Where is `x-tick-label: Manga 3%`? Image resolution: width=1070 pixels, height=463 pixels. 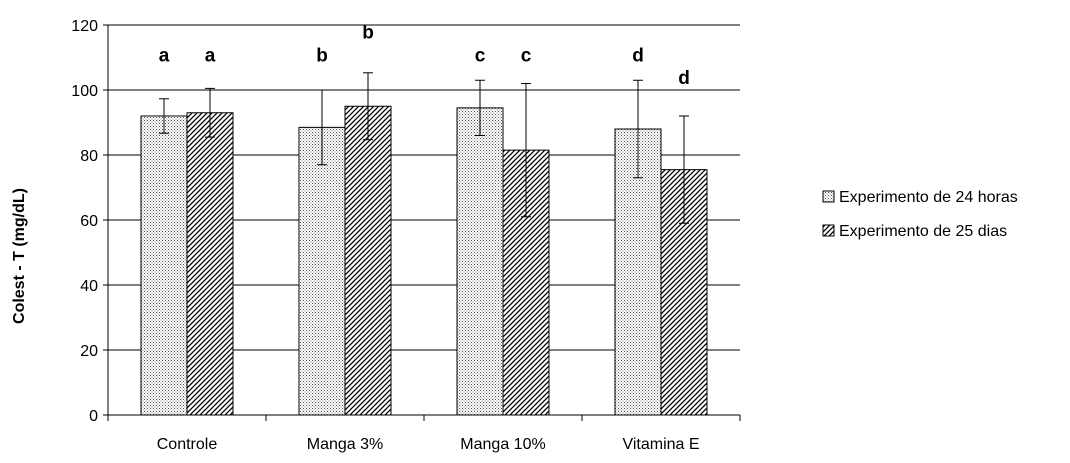 x-tick-label: Manga 3% is located at coordinates (345, 444).